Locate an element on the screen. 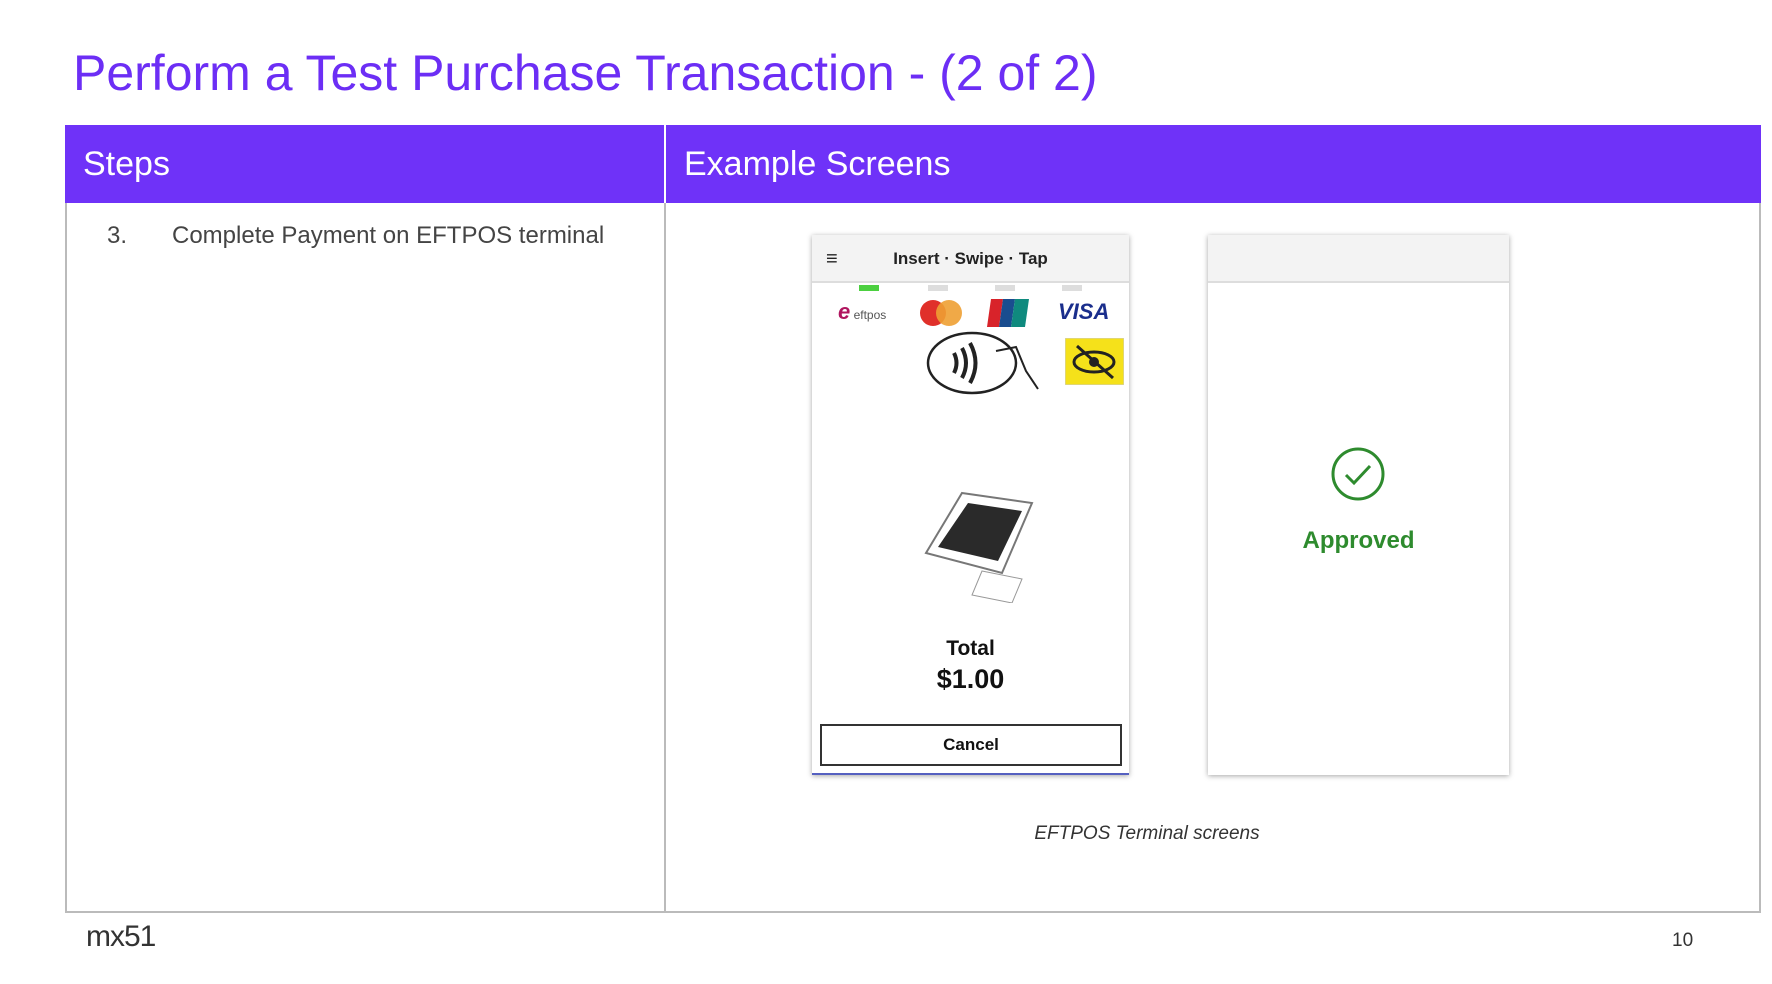 This screenshot has height=984, width=1772. caption: EFTPOS Terminal screens is located at coordinates (1147, 833).